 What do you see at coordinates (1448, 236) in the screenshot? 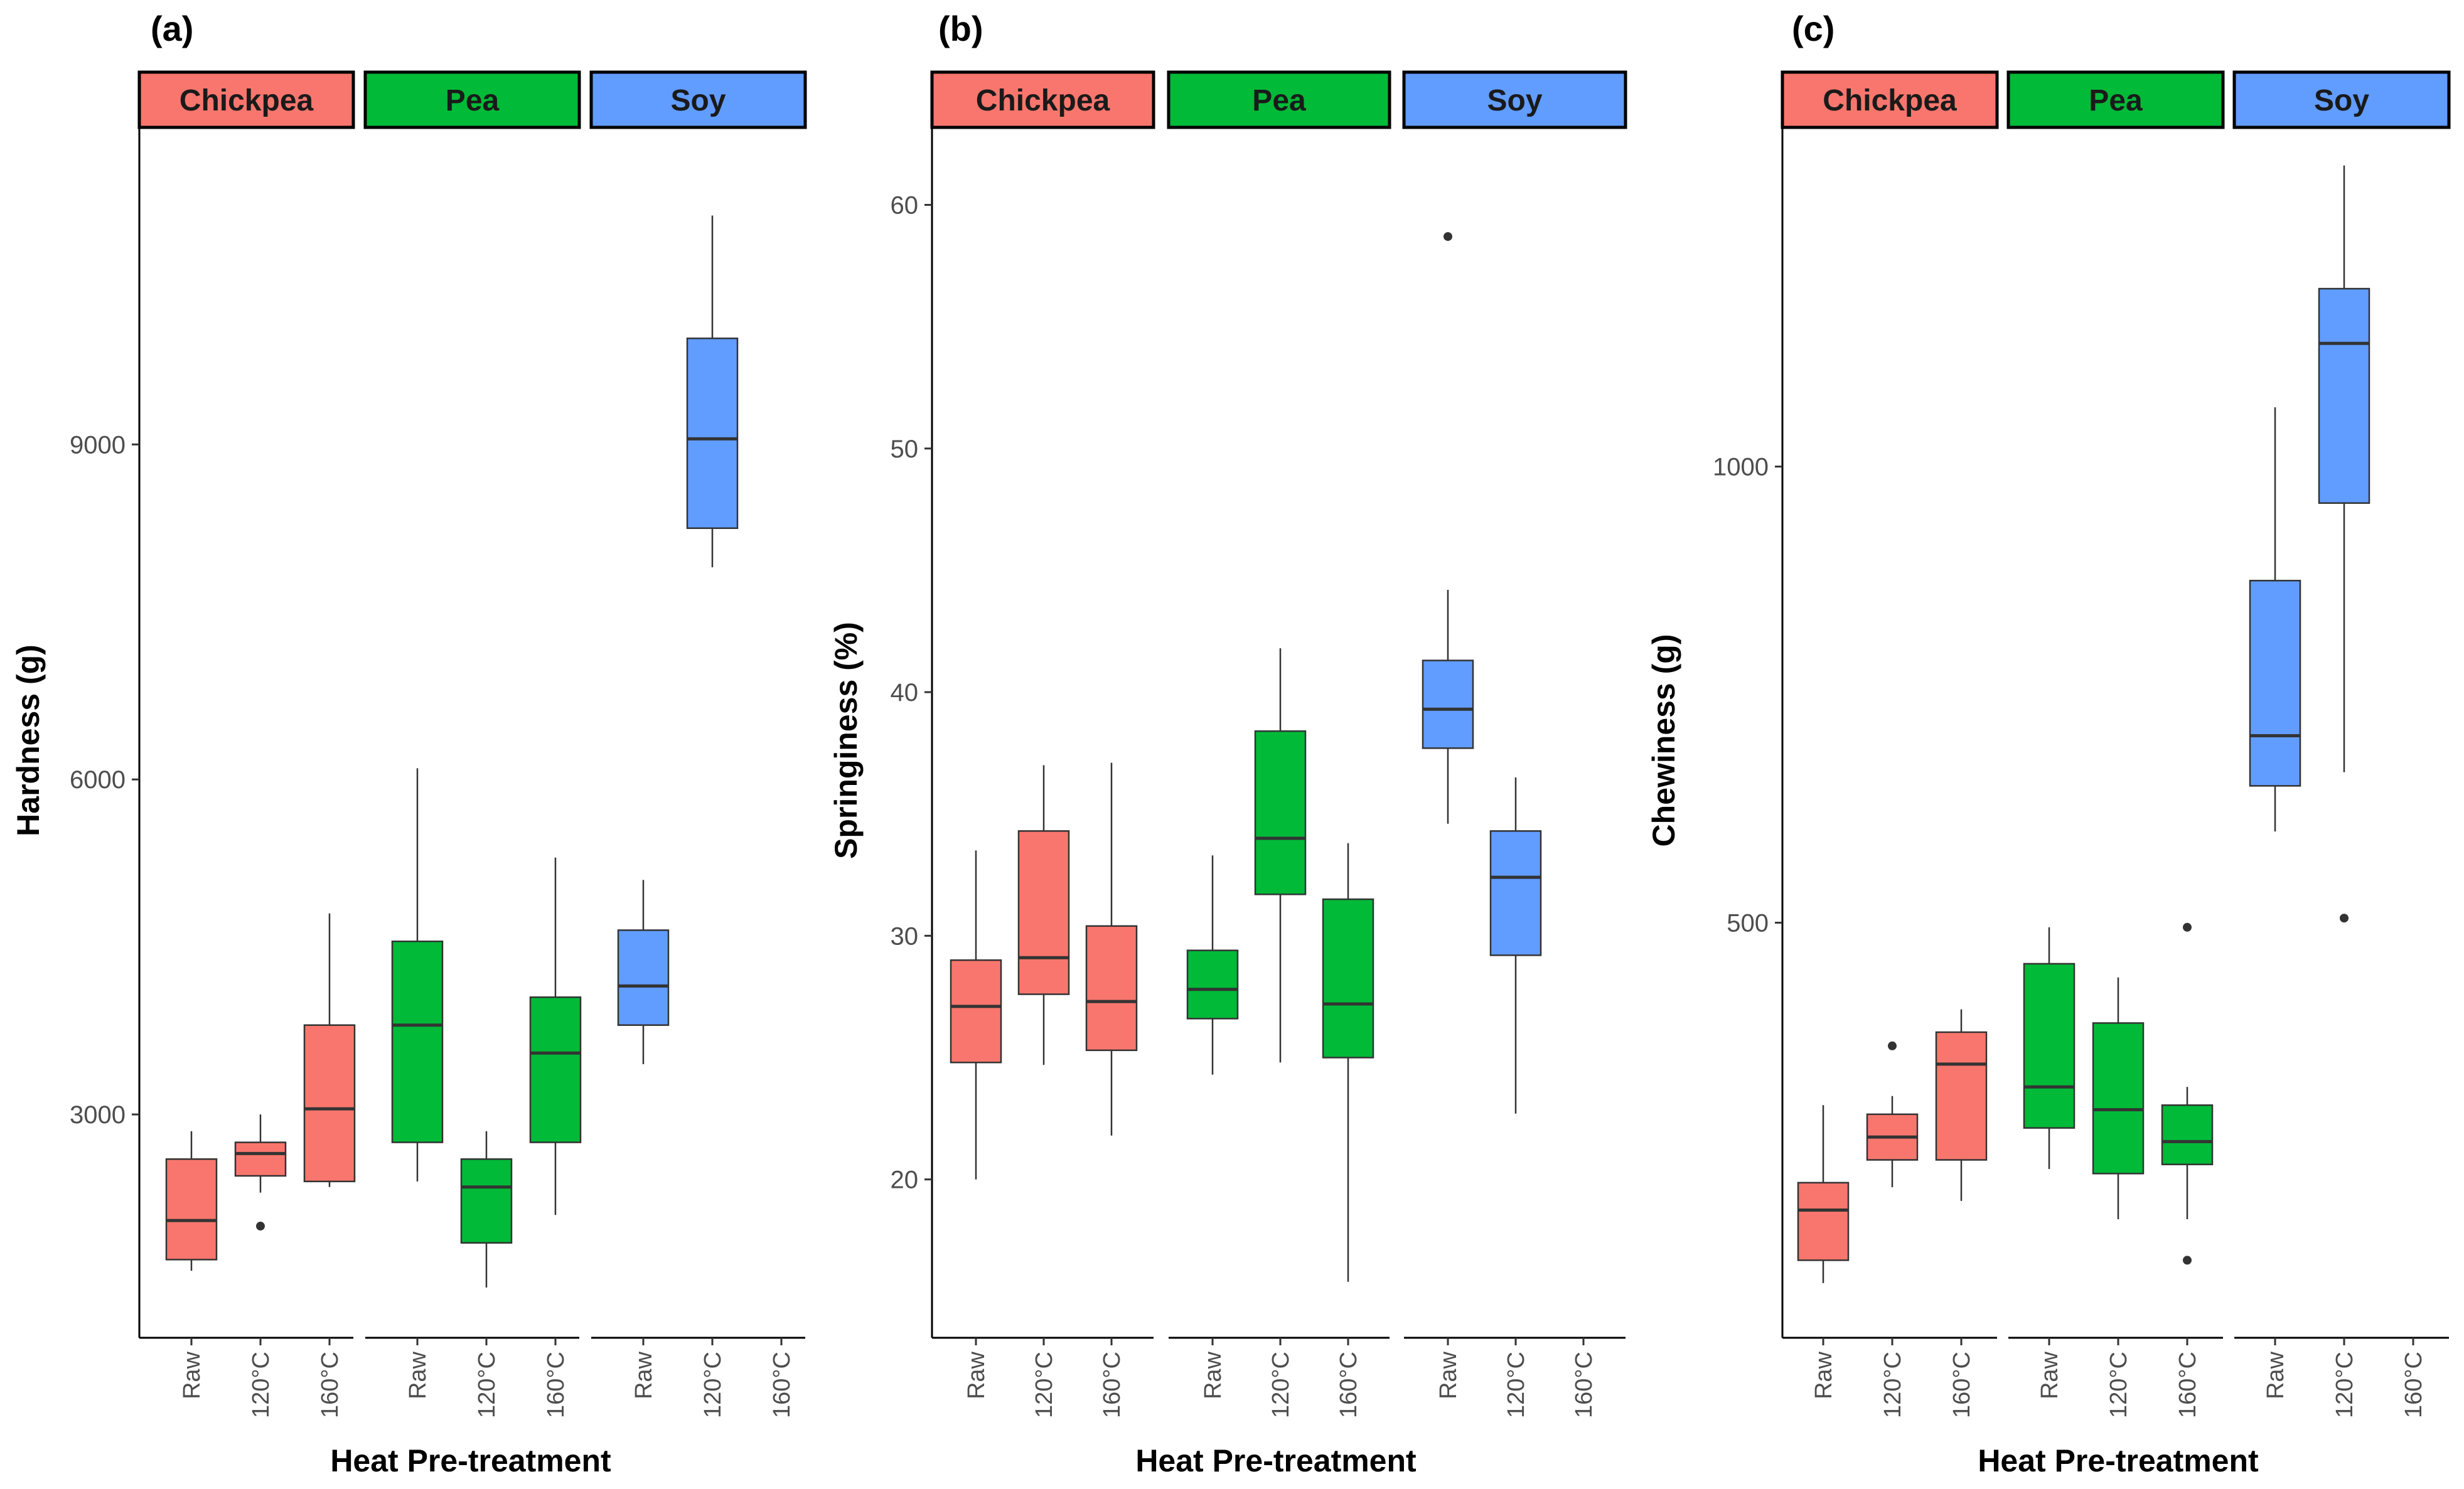
I see `outlier-point-soy-raw` at bounding box center [1448, 236].